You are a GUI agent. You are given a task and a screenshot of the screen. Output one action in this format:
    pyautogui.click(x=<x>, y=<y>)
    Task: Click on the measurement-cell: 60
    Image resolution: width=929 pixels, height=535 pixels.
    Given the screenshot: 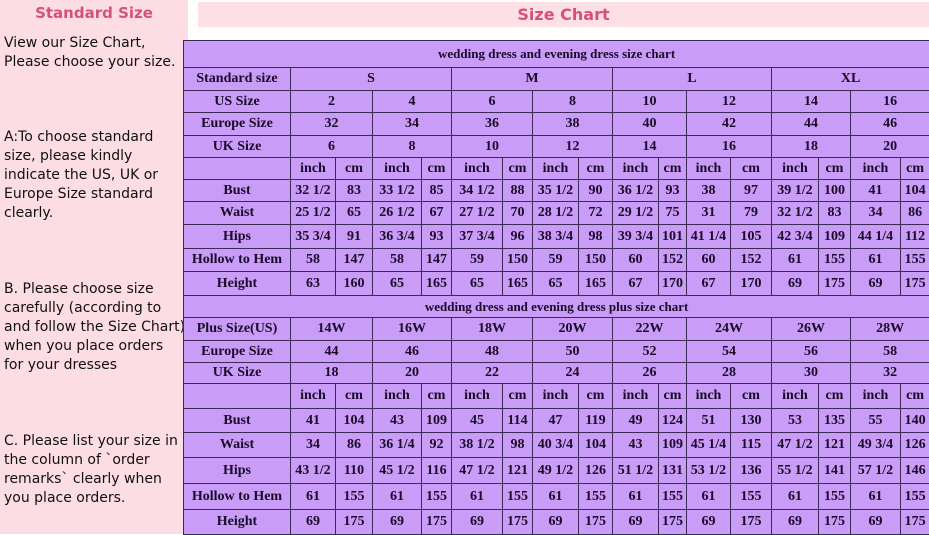 What is the action you would take?
    pyautogui.click(x=636, y=260)
    